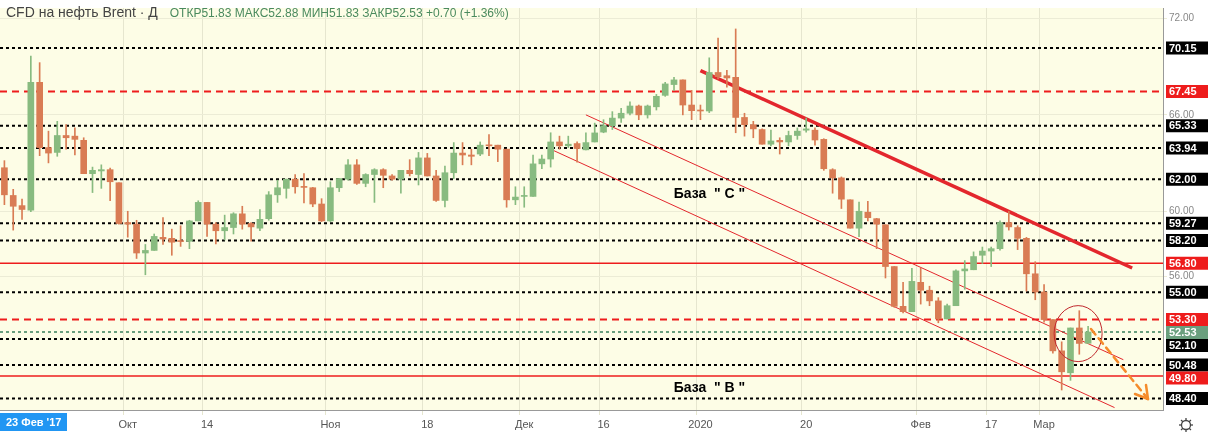  Describe the element at coordinates (82, 12) in the screenshot. I see `chart-title: CFD на нефть Brent · Д` at that location.